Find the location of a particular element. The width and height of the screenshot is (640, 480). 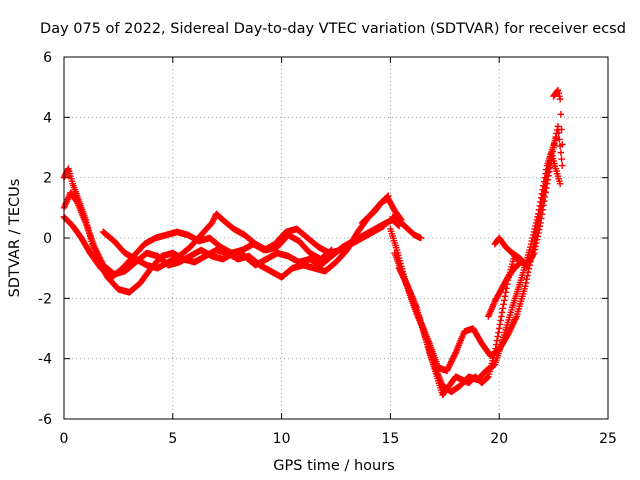

y-tick-label: -6 is located at coordinates (45, 420).